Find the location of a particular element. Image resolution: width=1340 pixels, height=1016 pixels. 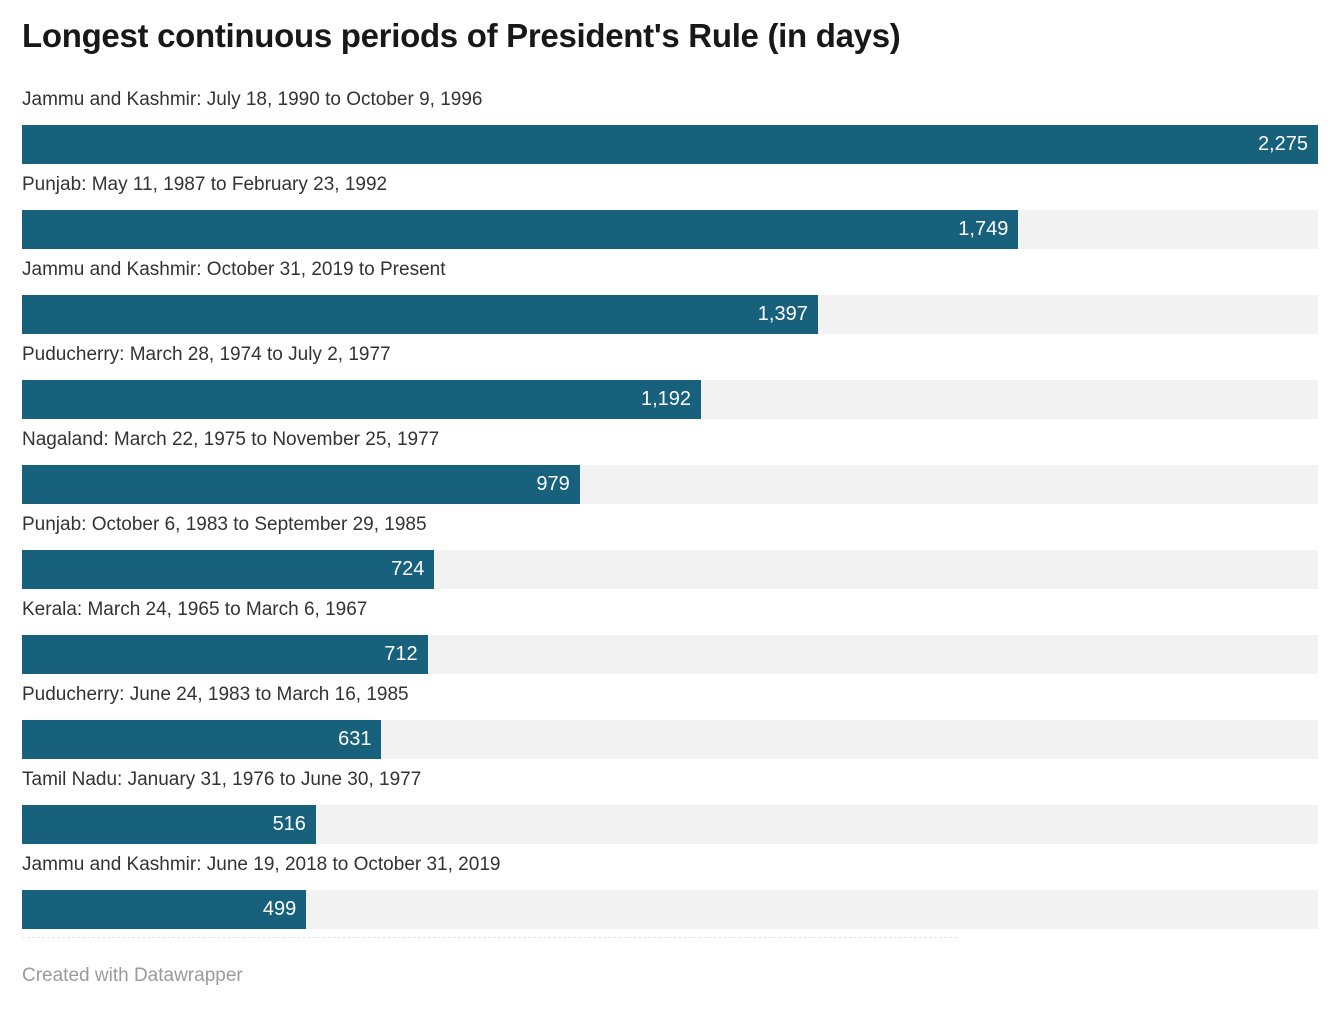

bar: 2,275 is located at coordinates (670, 144).